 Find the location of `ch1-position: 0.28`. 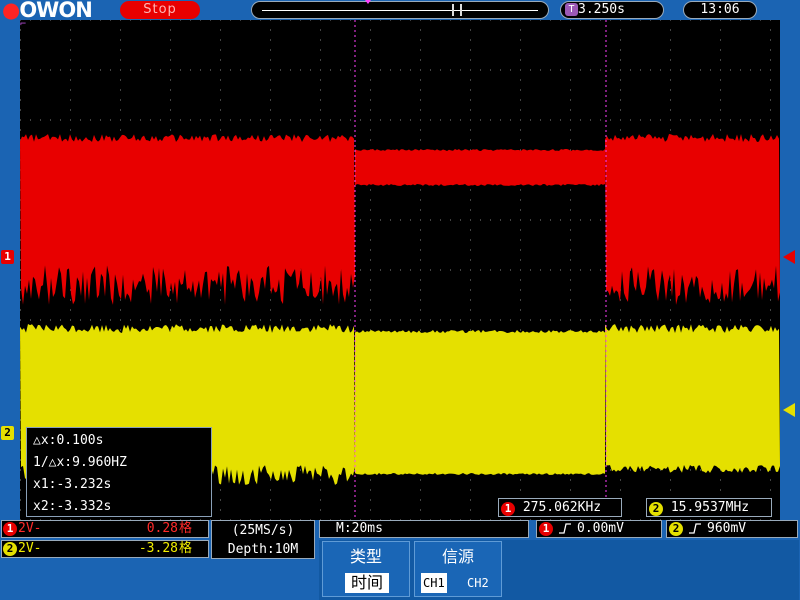

ch1-position: 0.28 is located at coordinates (162, 528).